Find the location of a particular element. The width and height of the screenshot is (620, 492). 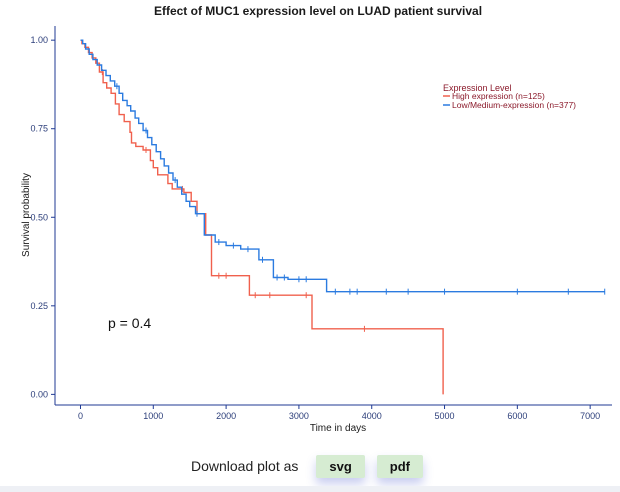

x-tick-label: 4000 is located at coordinates (372, 416).